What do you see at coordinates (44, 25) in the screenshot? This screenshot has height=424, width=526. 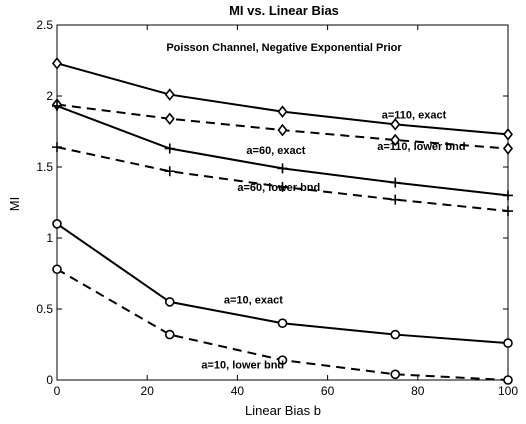 I see `y-tick-label: 2.5` at bounding box center [44, 25].